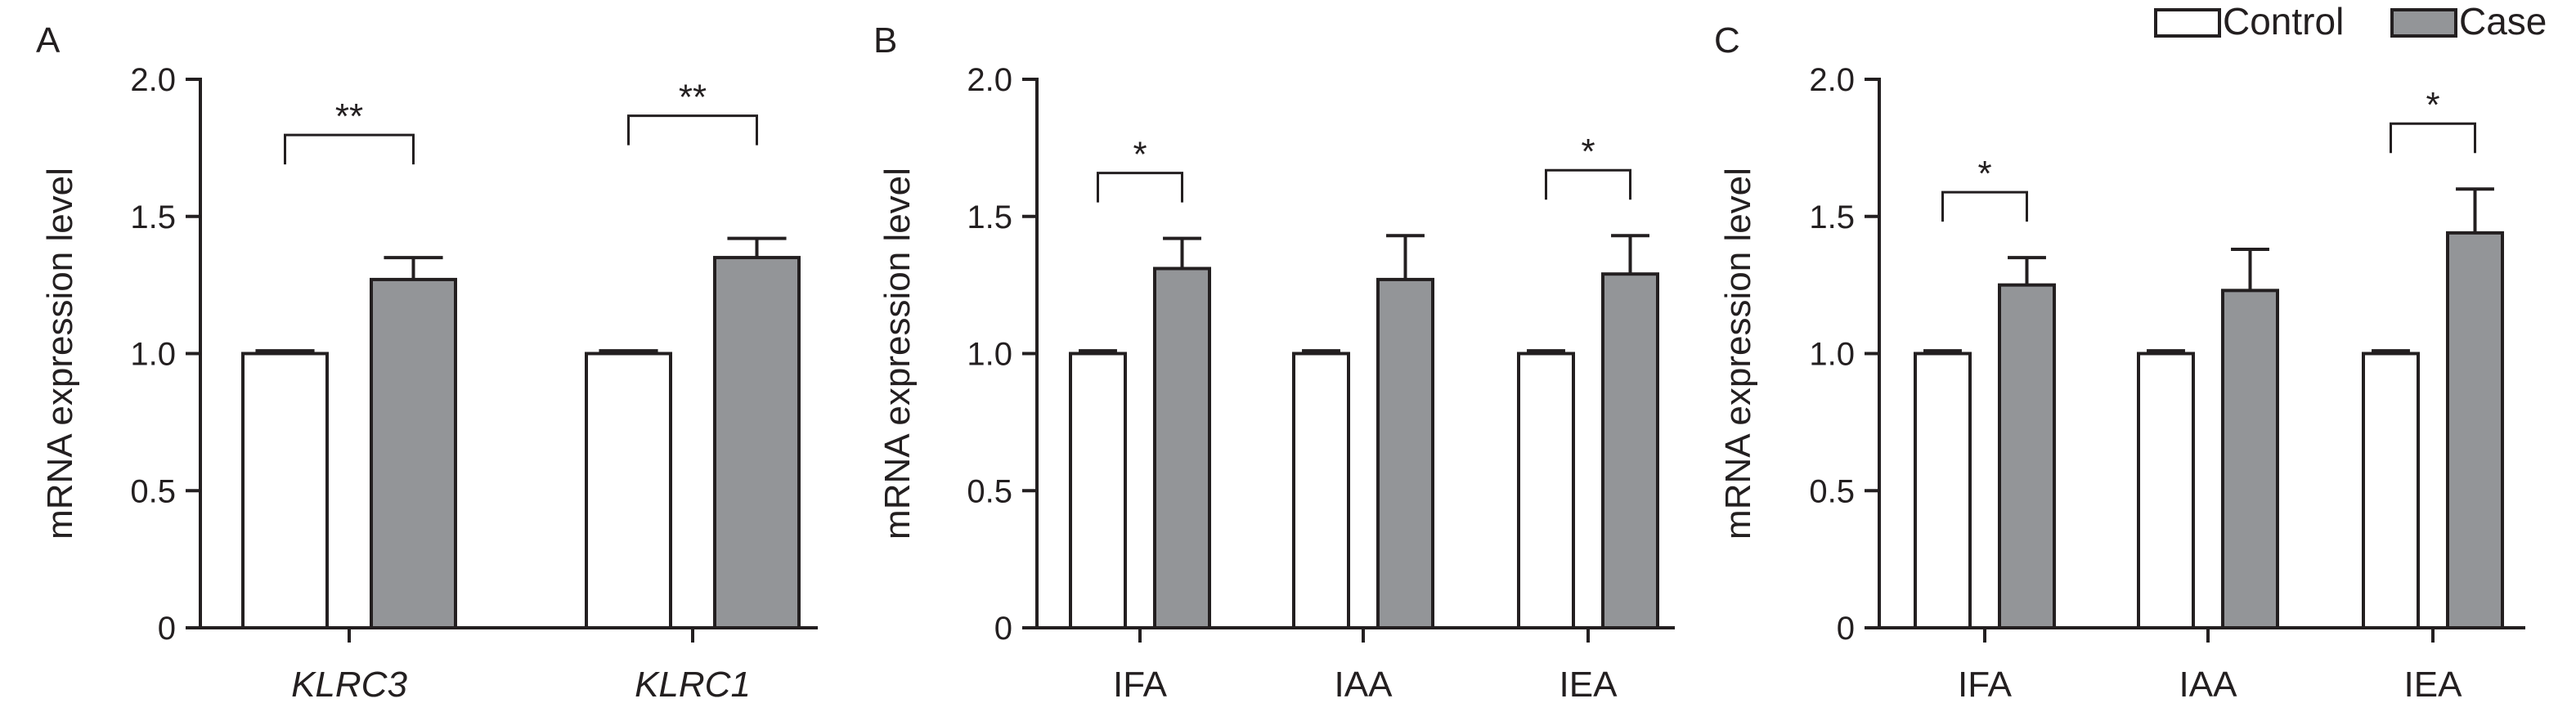  Describe the element at coordinates (2283, 21) in the screenshot. I see `legend-label: Control` at that location.